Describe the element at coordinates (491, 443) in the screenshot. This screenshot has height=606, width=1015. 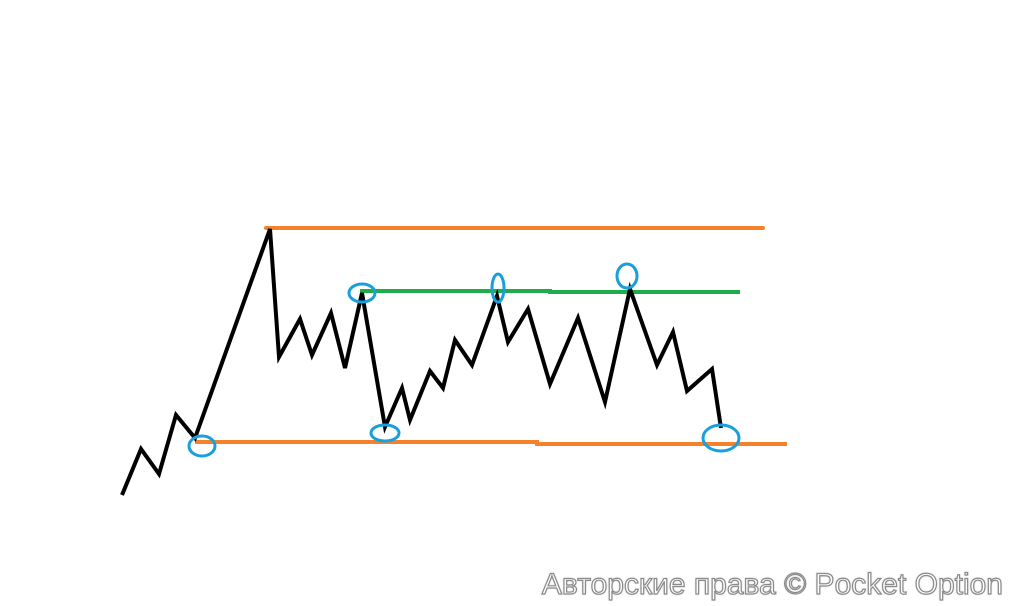
I see `bottom-support-line` at that location.